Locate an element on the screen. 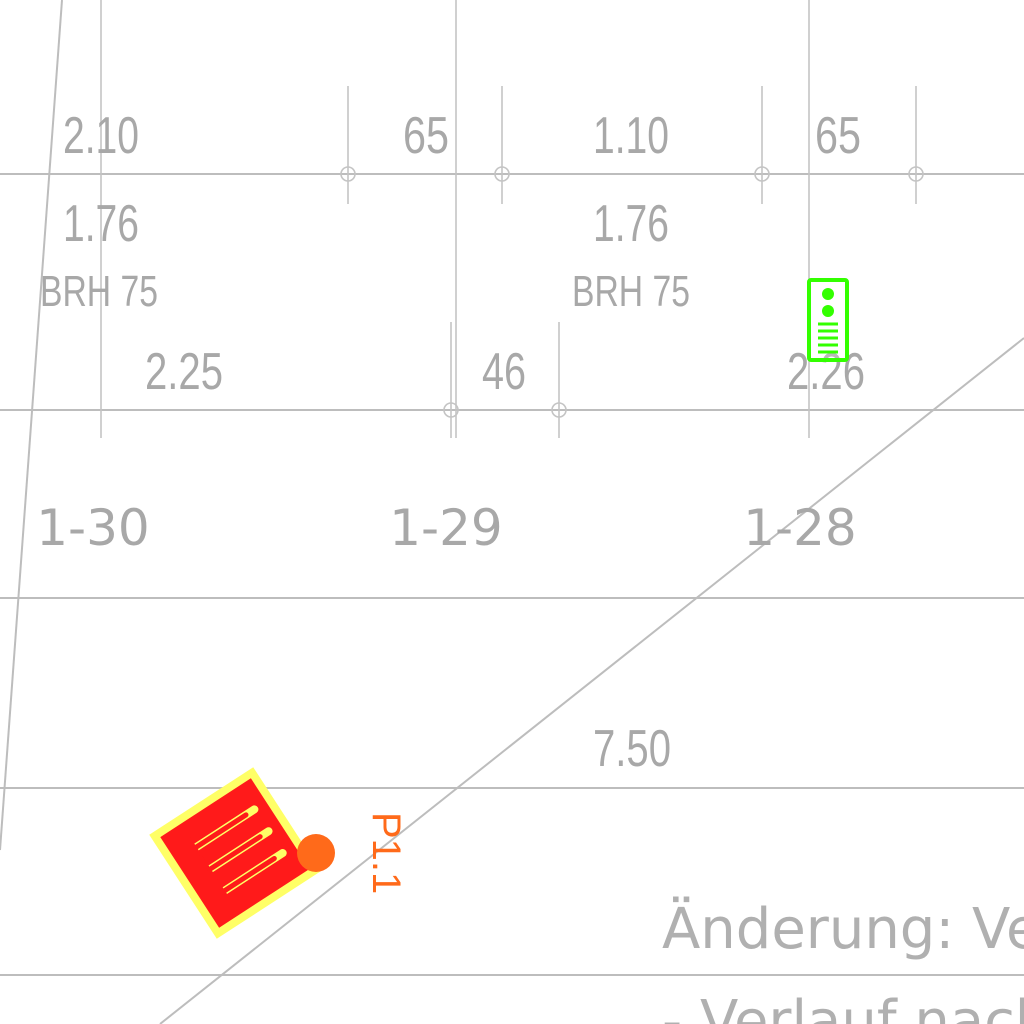 This screenshot has height=1024, width=1024. dimension-label: 2.25 is located at coordinates (184, 372).